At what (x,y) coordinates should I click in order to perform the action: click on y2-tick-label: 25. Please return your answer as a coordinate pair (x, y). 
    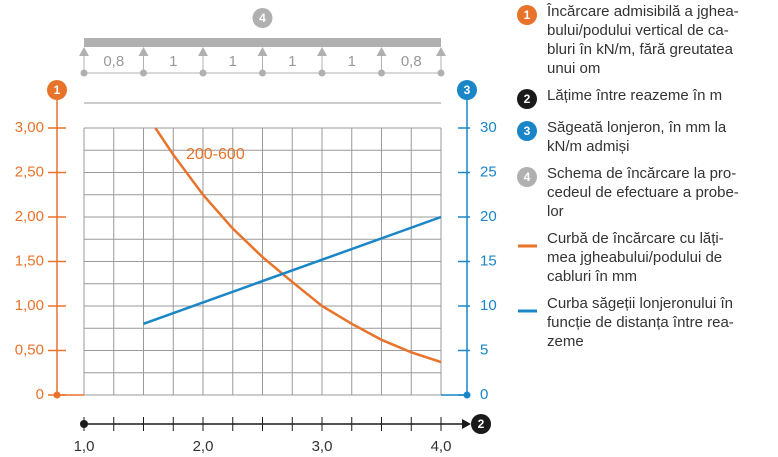
    Looking at the image, I should click on (488, 171).